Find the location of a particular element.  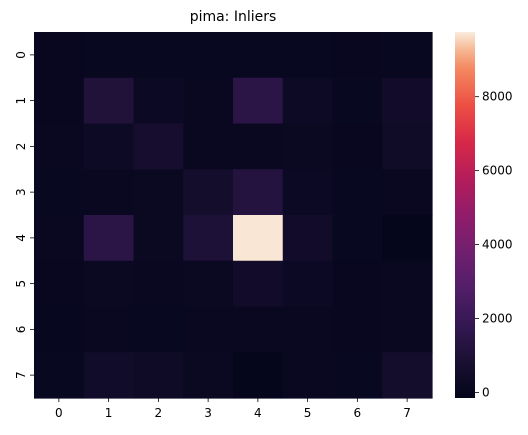

colorbar-tick-label: 6000 is located at coordinates (497, 171).